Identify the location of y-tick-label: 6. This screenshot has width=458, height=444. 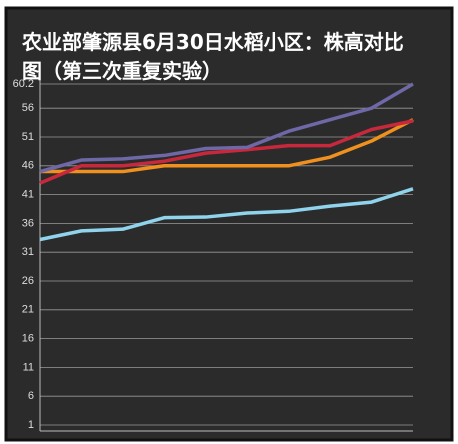
(31, 396).